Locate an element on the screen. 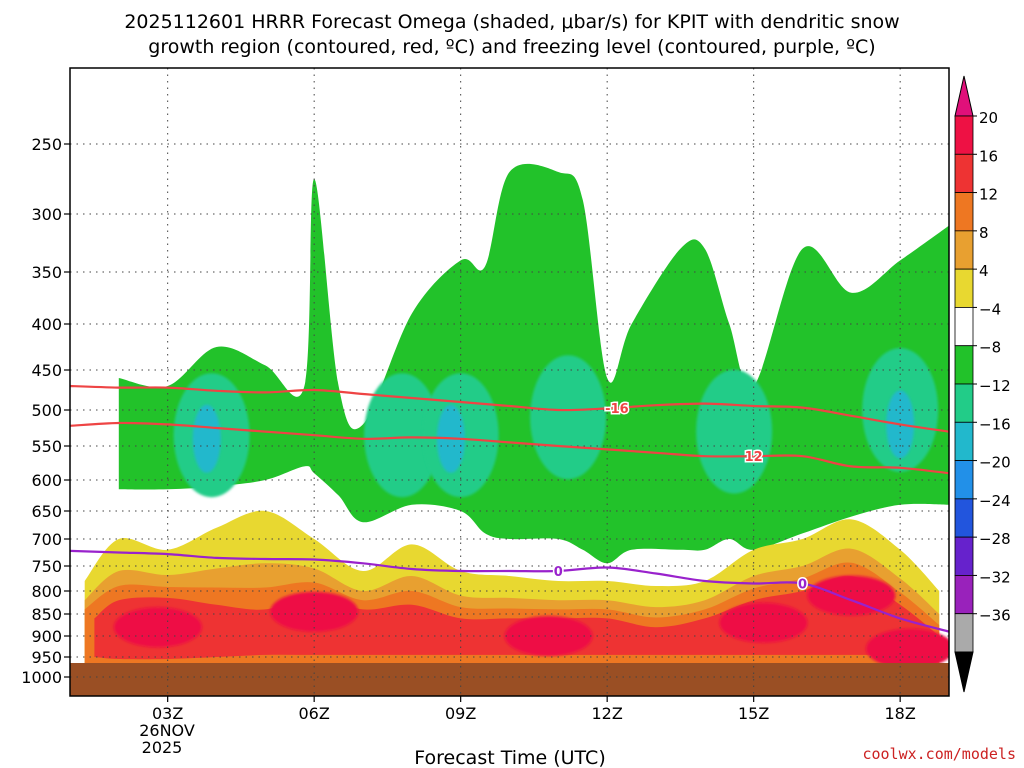 Image resolution: width=1024 pixels, height=768 pixels. colorbar: 20 16 12 8 4 −4 −8 −12 −16 −20 −24 −28 −32 −36 is located at coordinates (982, 384).